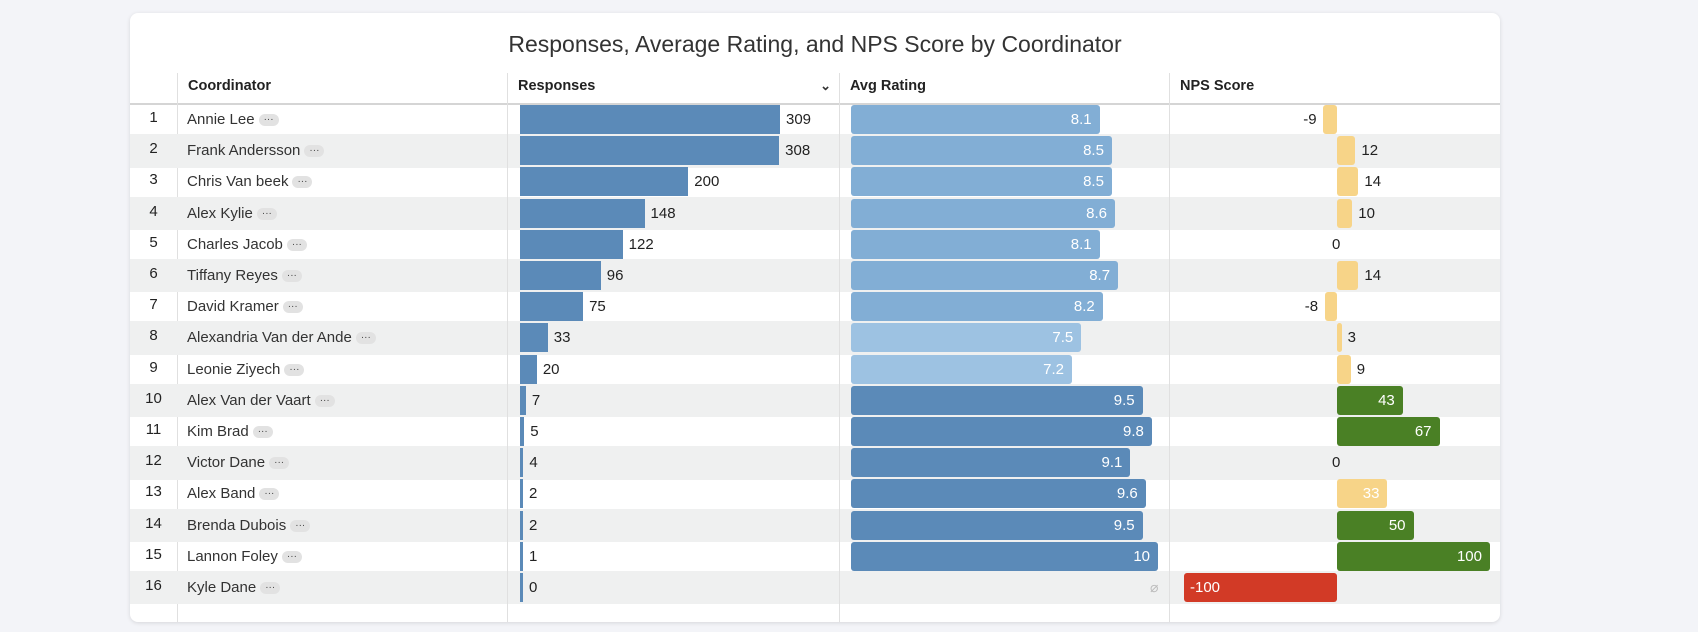 The width and height of the screenshot is (1698, 632). Describe the element at coordinates (232, 213) in the screenshot. I see `coordinator-name: Alex Kylie ···` at that location.